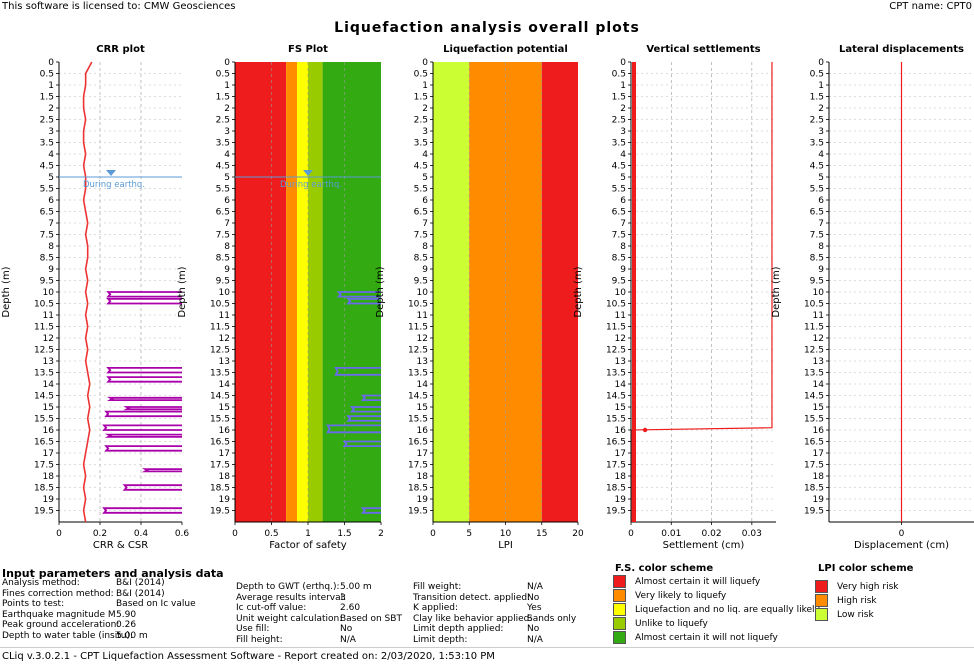 This screenshot has width=974, height=664. What do you see at coordinates (33, 604) in the screenshot?
I see `param-label: Points to test:` at bounding box center [33, 604].